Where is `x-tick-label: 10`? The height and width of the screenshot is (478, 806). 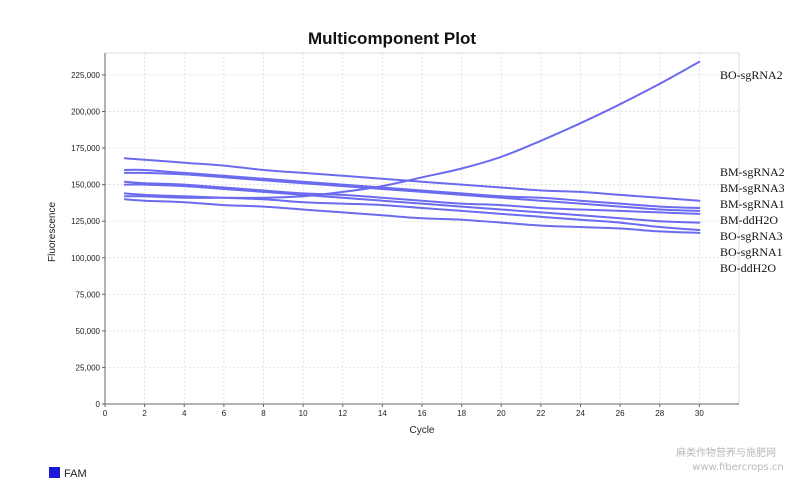 x-tick-label: 10 is located at coordinates (303, 413).